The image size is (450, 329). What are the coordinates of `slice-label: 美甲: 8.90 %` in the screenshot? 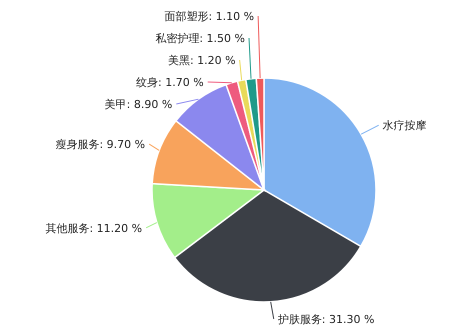 It's located at (138, 104).